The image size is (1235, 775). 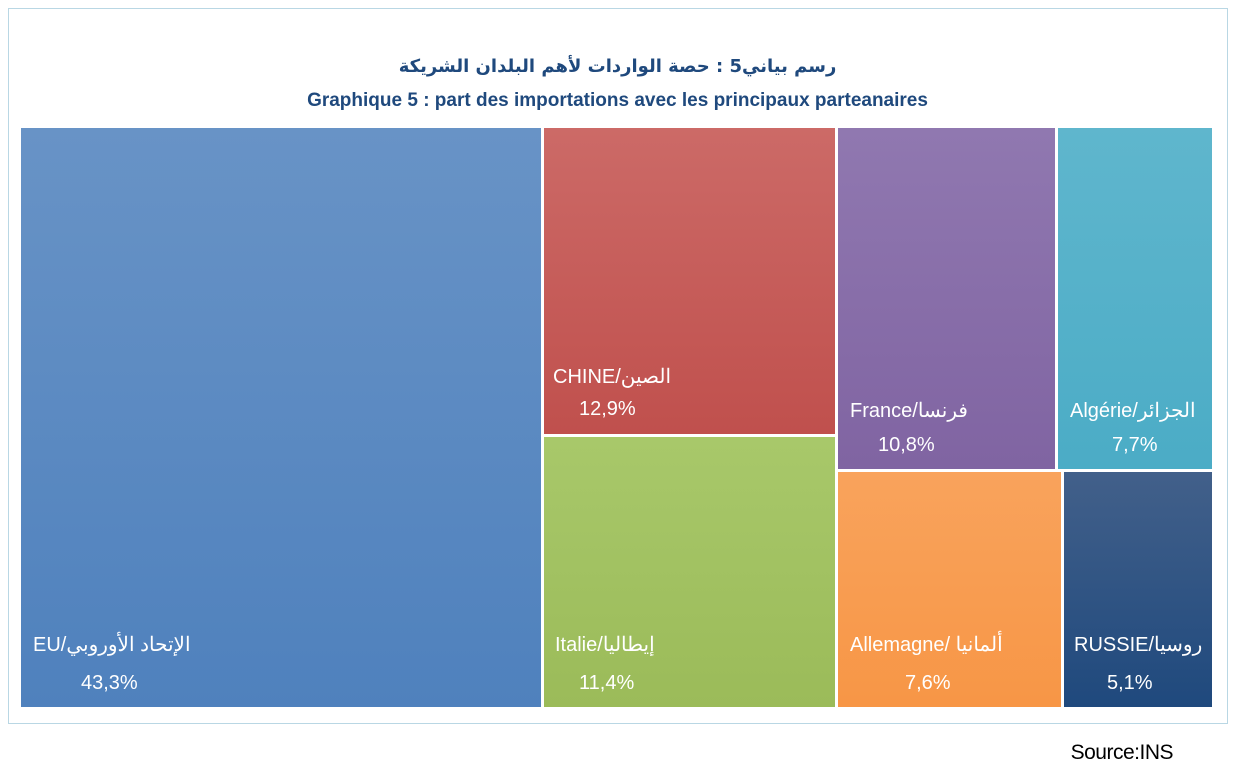 I want to click on tile-label-allemagne: Allemagne/ ألمانيا, so click(x=926, y=645).